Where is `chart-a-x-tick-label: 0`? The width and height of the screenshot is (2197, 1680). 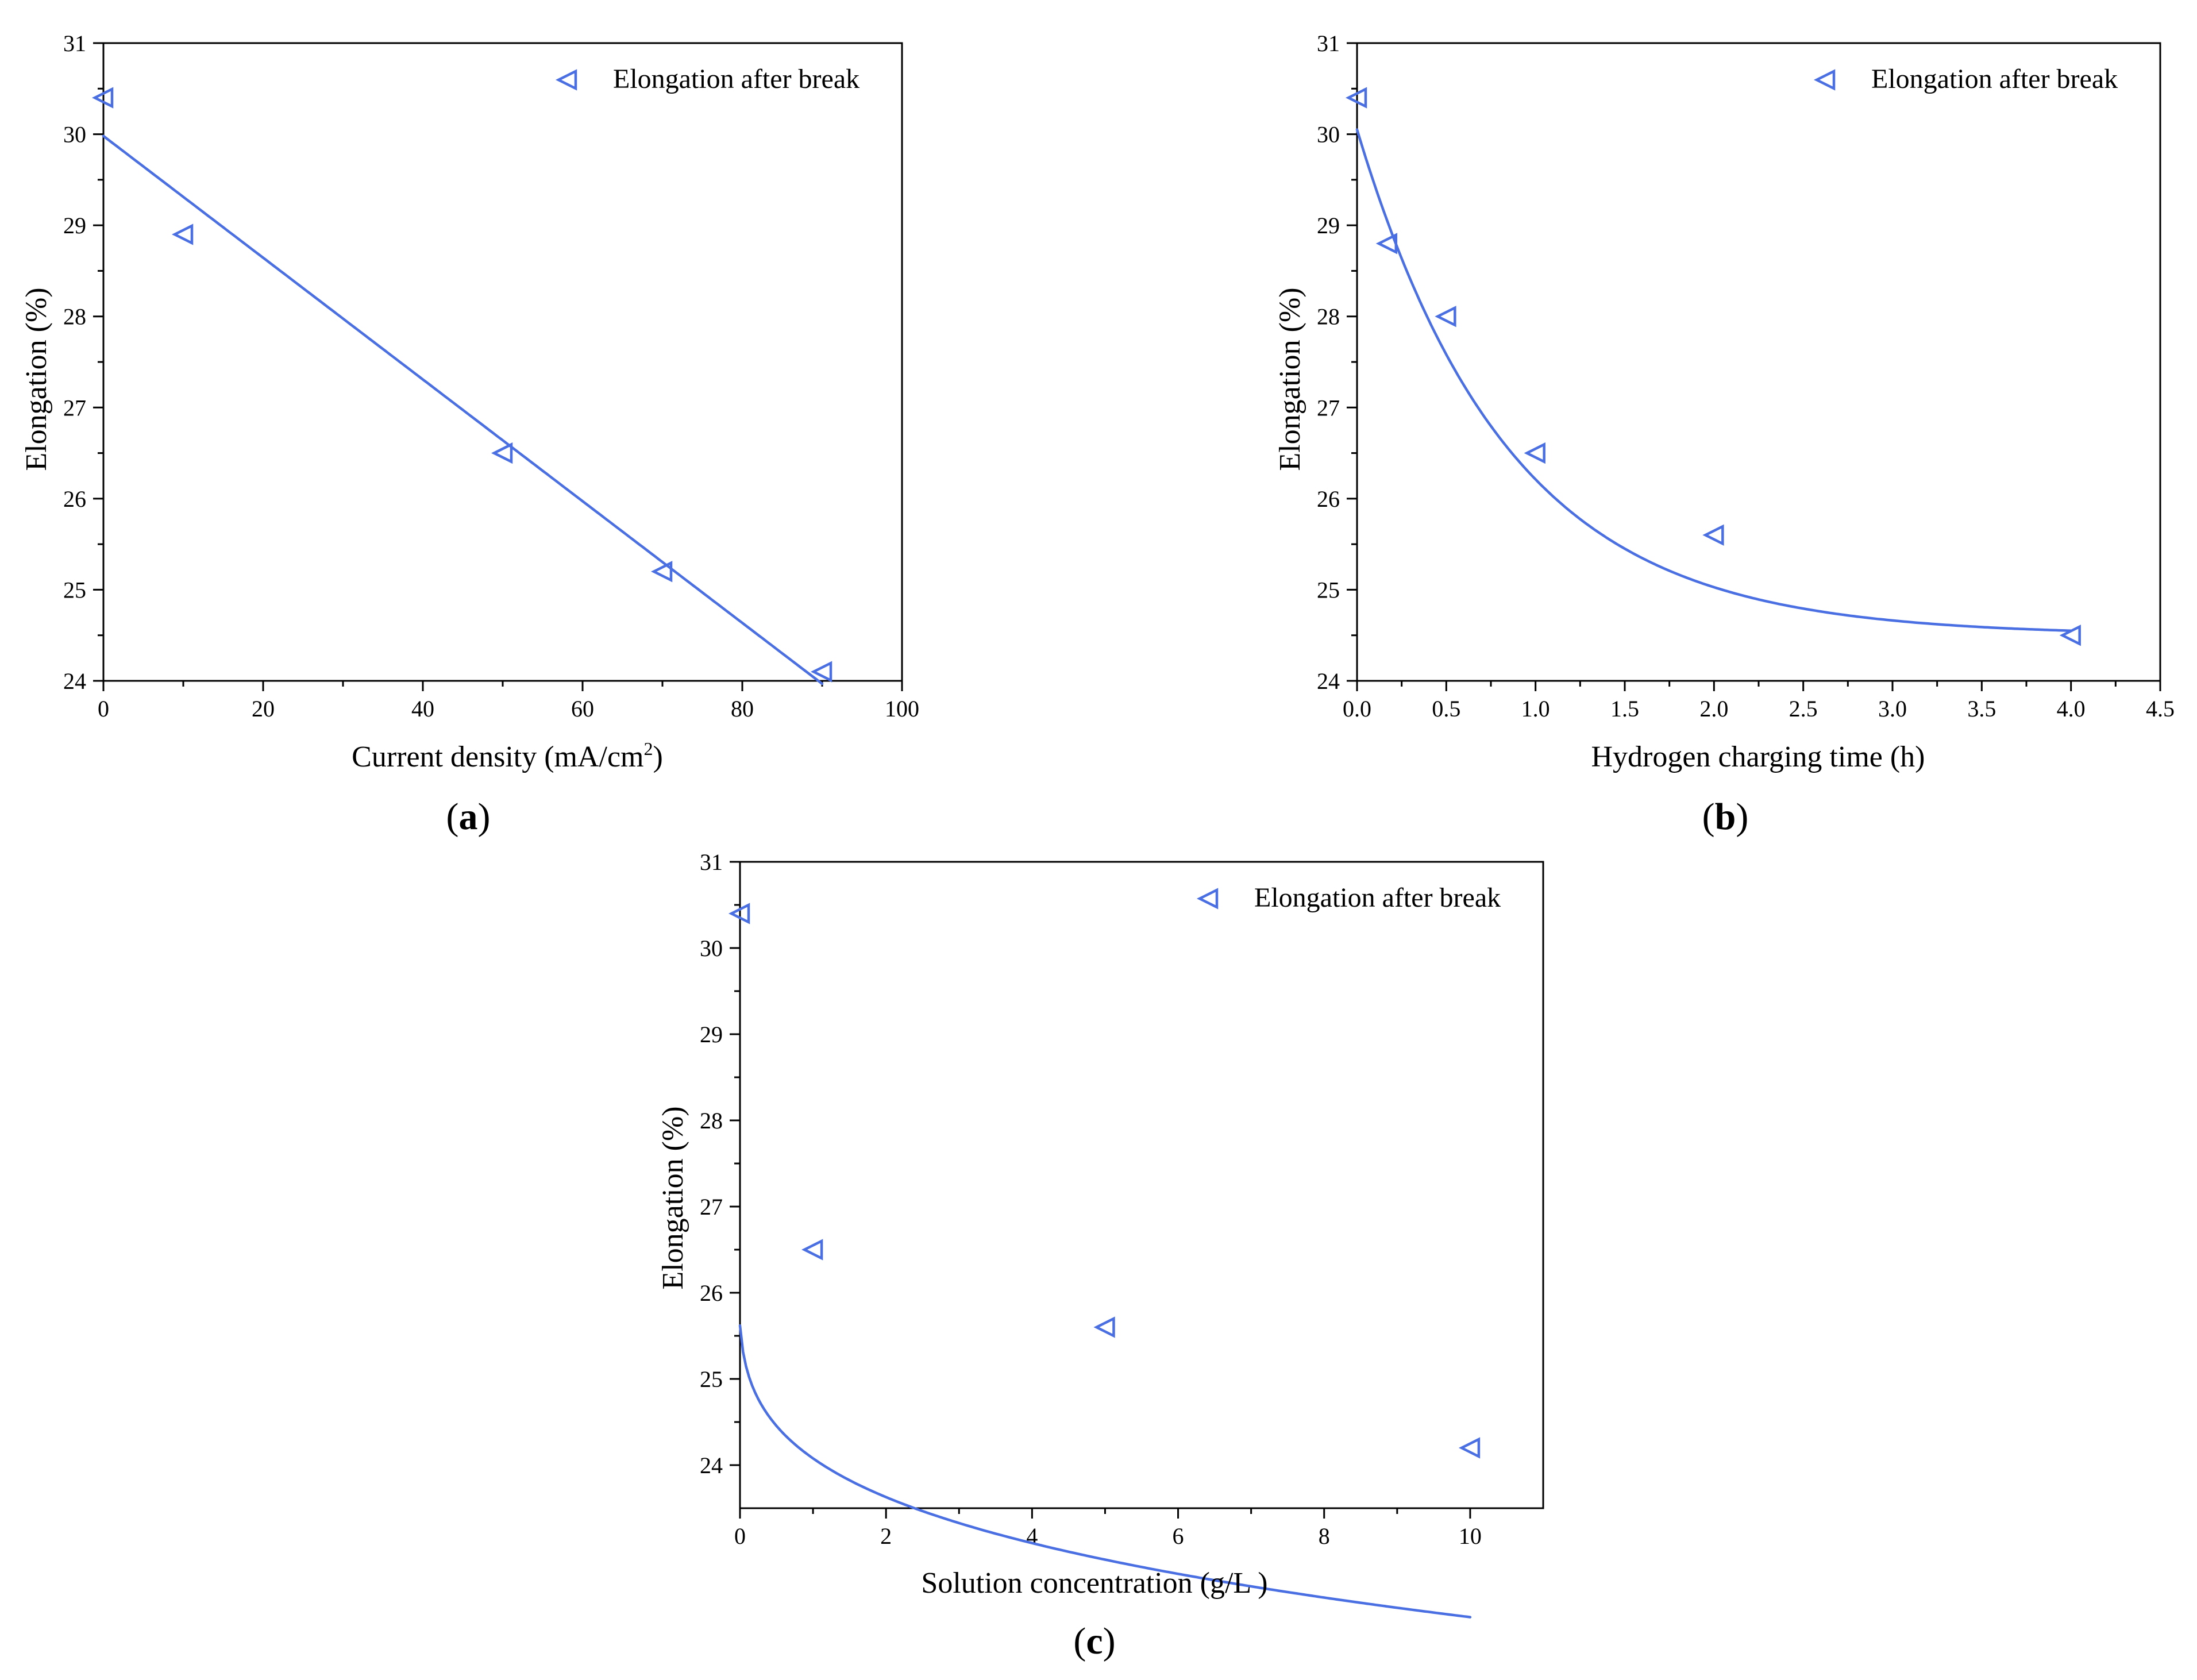
chart-a-x-tick-label: 0 is located at coordinates (103, 709).